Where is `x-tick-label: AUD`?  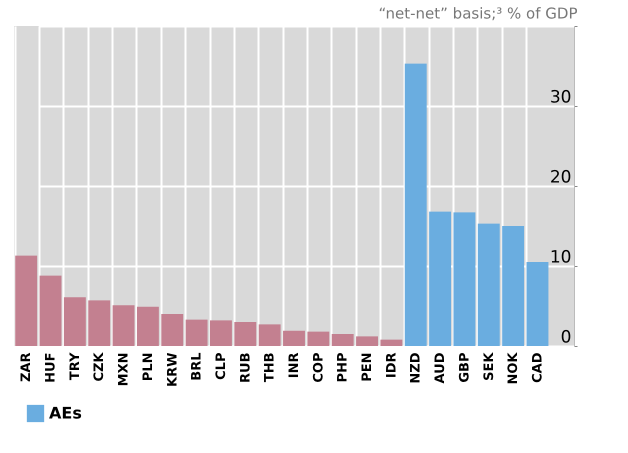
x-tick-label: AUD is located at coordinates (440, 368).